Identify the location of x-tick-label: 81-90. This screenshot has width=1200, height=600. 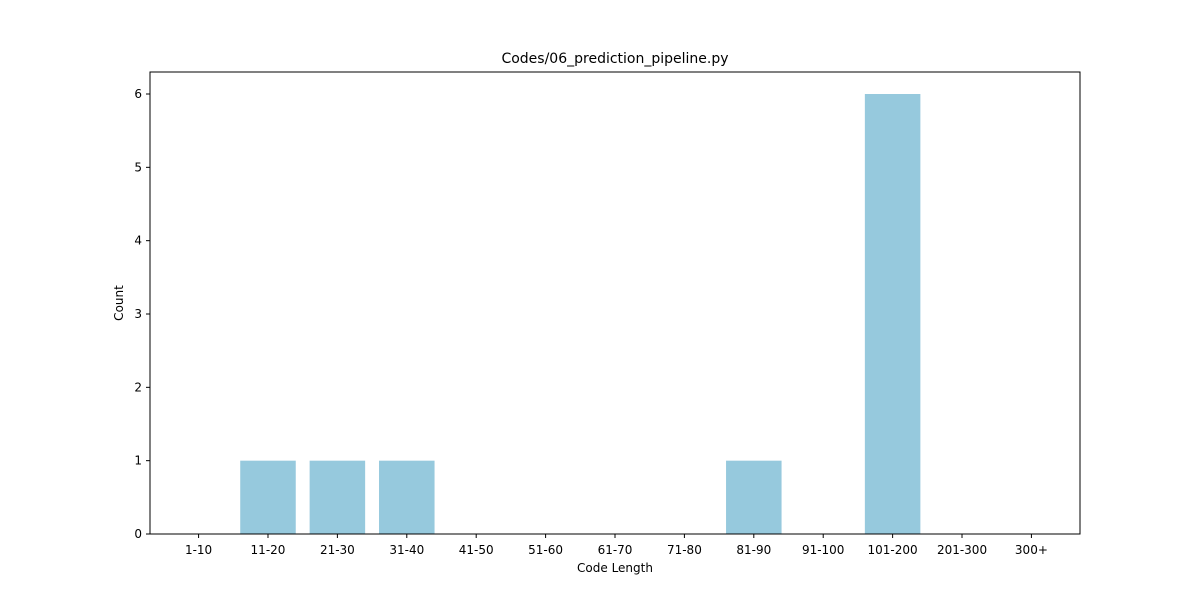
(753, 550).